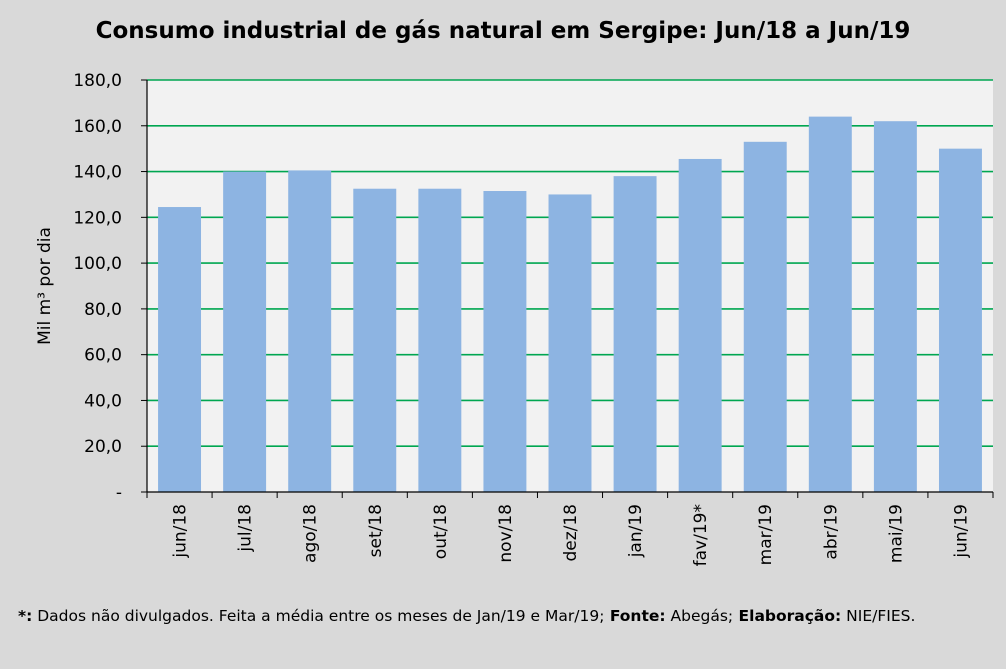 This screenshot has height=669, width=1006. What do you see at coordinates (119, 493) in the screenshot?
I see `y-tick-label: -` at bounding box center [119, 493].